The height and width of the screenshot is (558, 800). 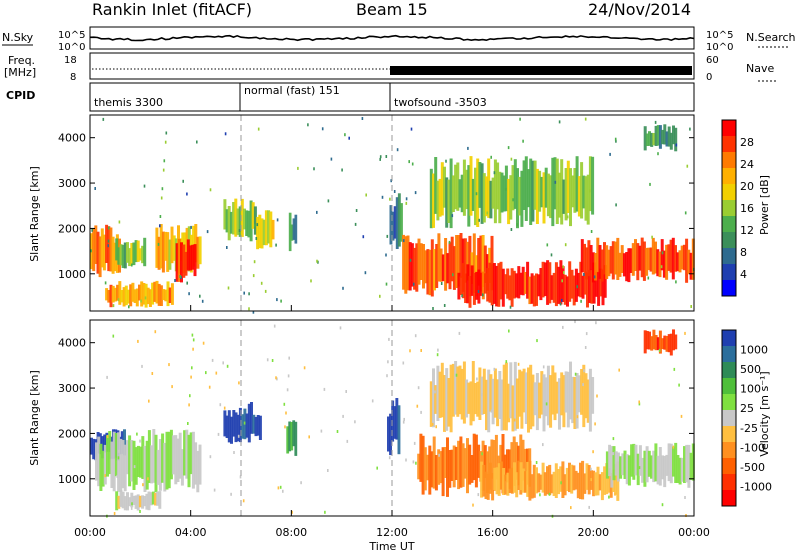 What do you see at coordinates (764, 413) in the screenshot?
I see `velocity-colorbar-label: Velocity [m s⁻¹]` at bounding box center [764, 413].